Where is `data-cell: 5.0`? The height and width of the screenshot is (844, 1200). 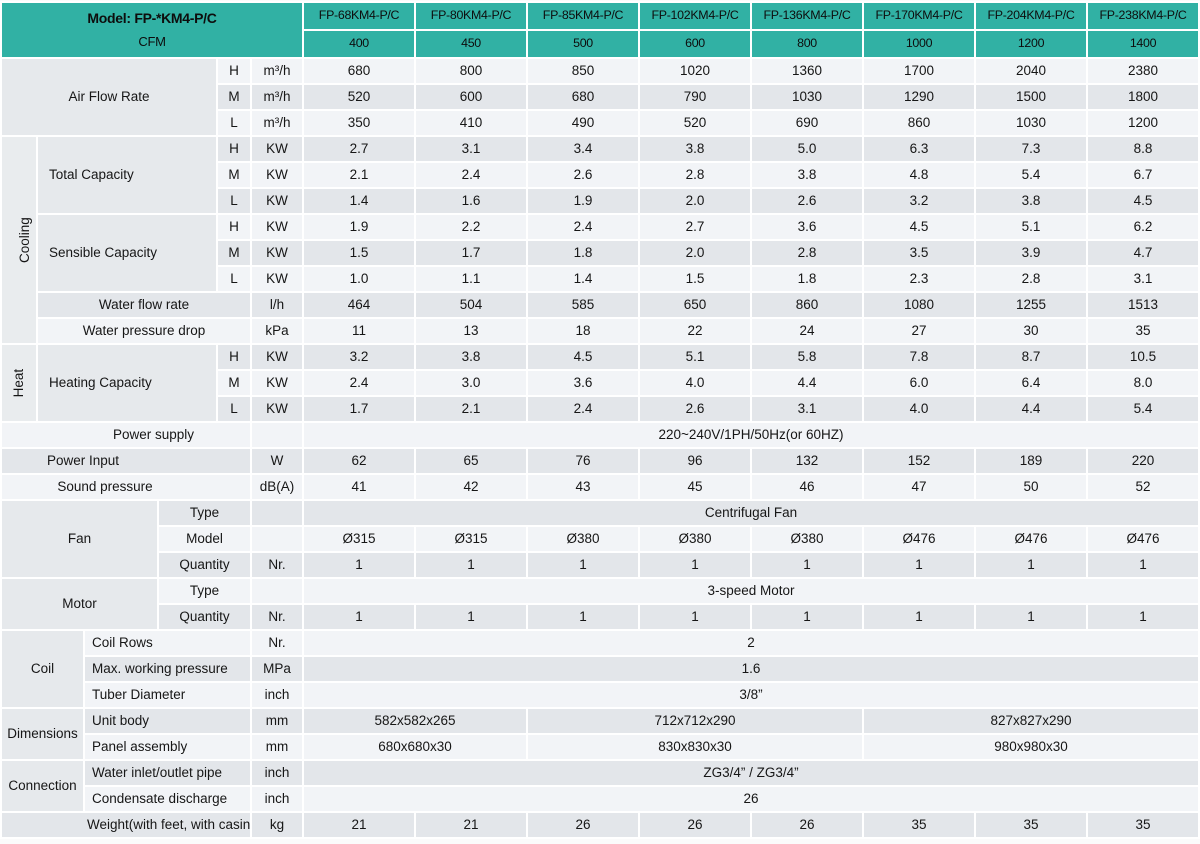 data-cell: 5.0 is located at coordinates (807, 149).